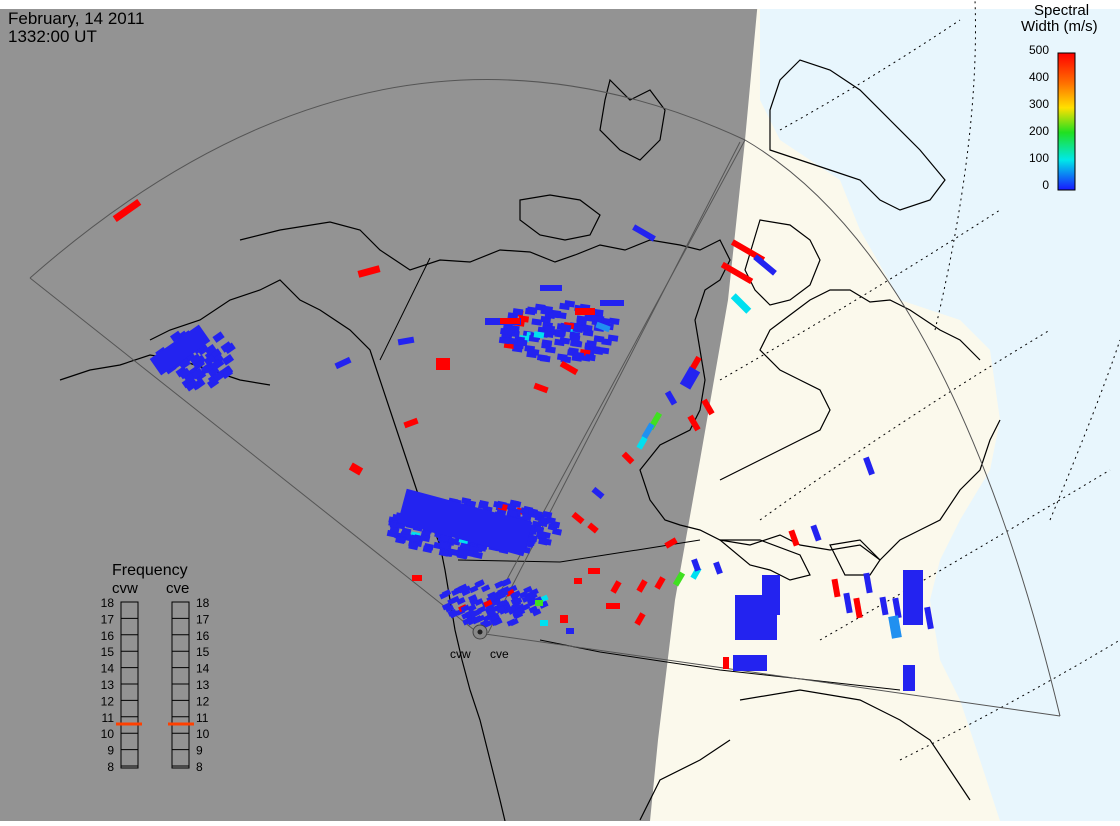  Describe the element at coordinates (1059, 26) in the screenshot. I see `colorbar-title-line2: Width (m/s)` at that location.